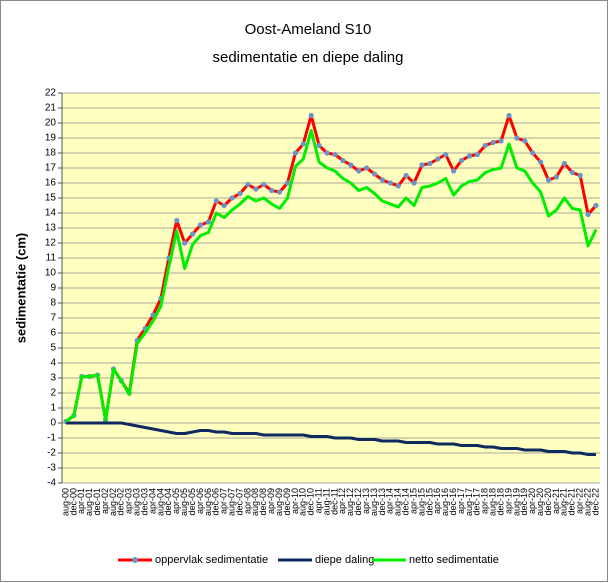 This screenshot has height=583, width=609. I want to click on x-tick-label: apr-22, so click(580, 501).